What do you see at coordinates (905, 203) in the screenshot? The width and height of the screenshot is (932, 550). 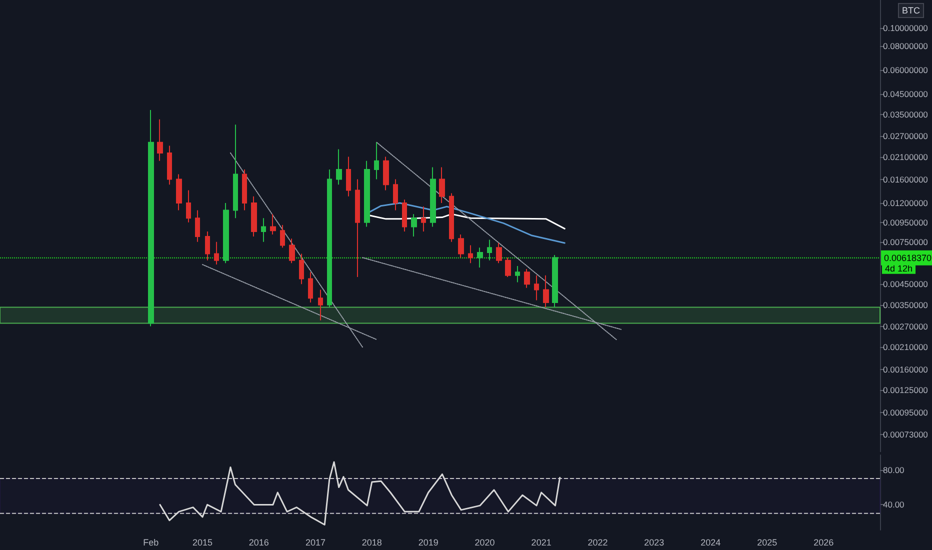 I see `y-tick-label: 0.01200000` at bounding box center [905, 203].